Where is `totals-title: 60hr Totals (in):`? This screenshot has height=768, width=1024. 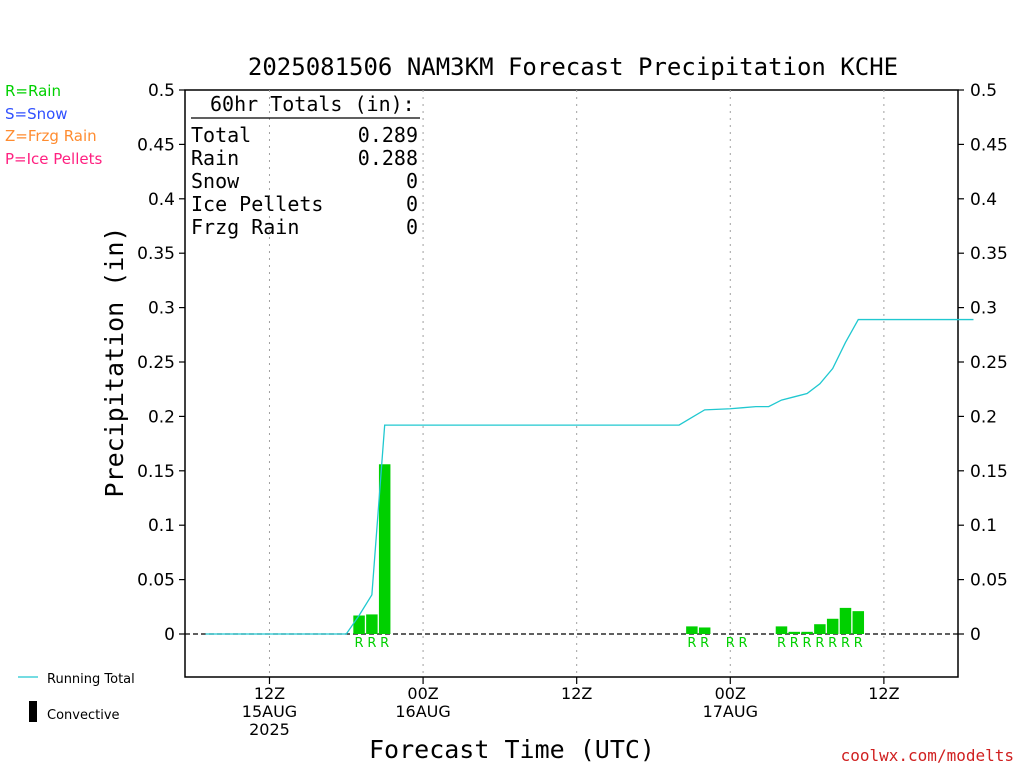
totals-title: 60hr Totals (in): is located at coordinates (312, 104).